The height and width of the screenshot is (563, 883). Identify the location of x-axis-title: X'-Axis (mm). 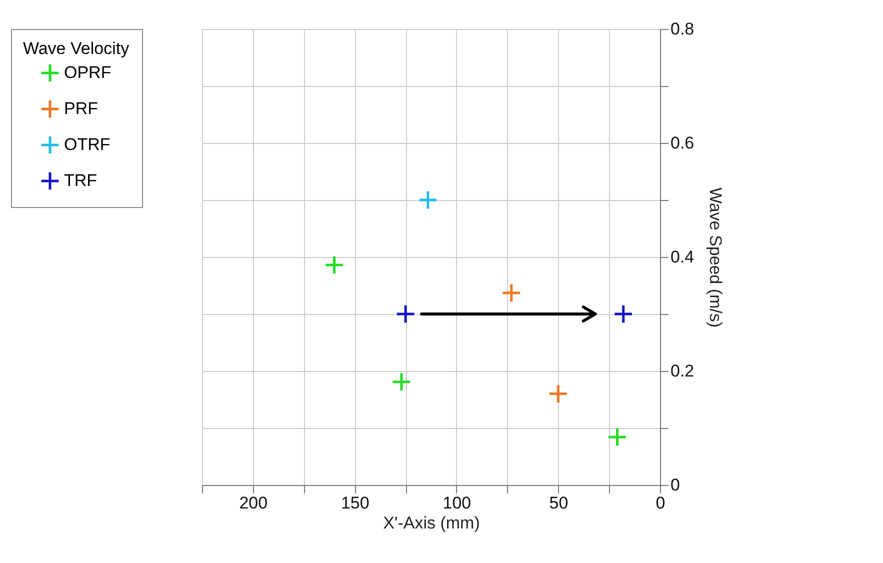
(431, 523).